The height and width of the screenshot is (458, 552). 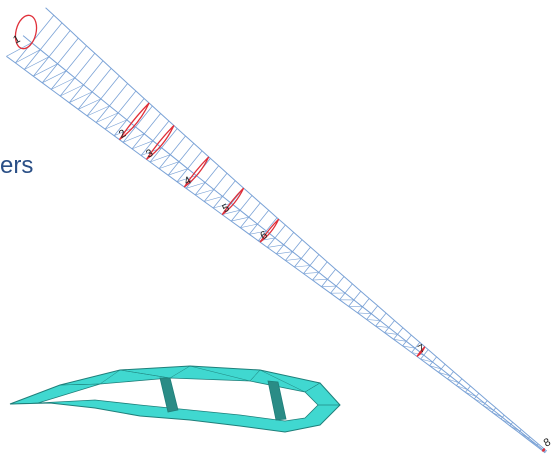 I want to click on section-label-7: 7, so click(x=421, y=348).